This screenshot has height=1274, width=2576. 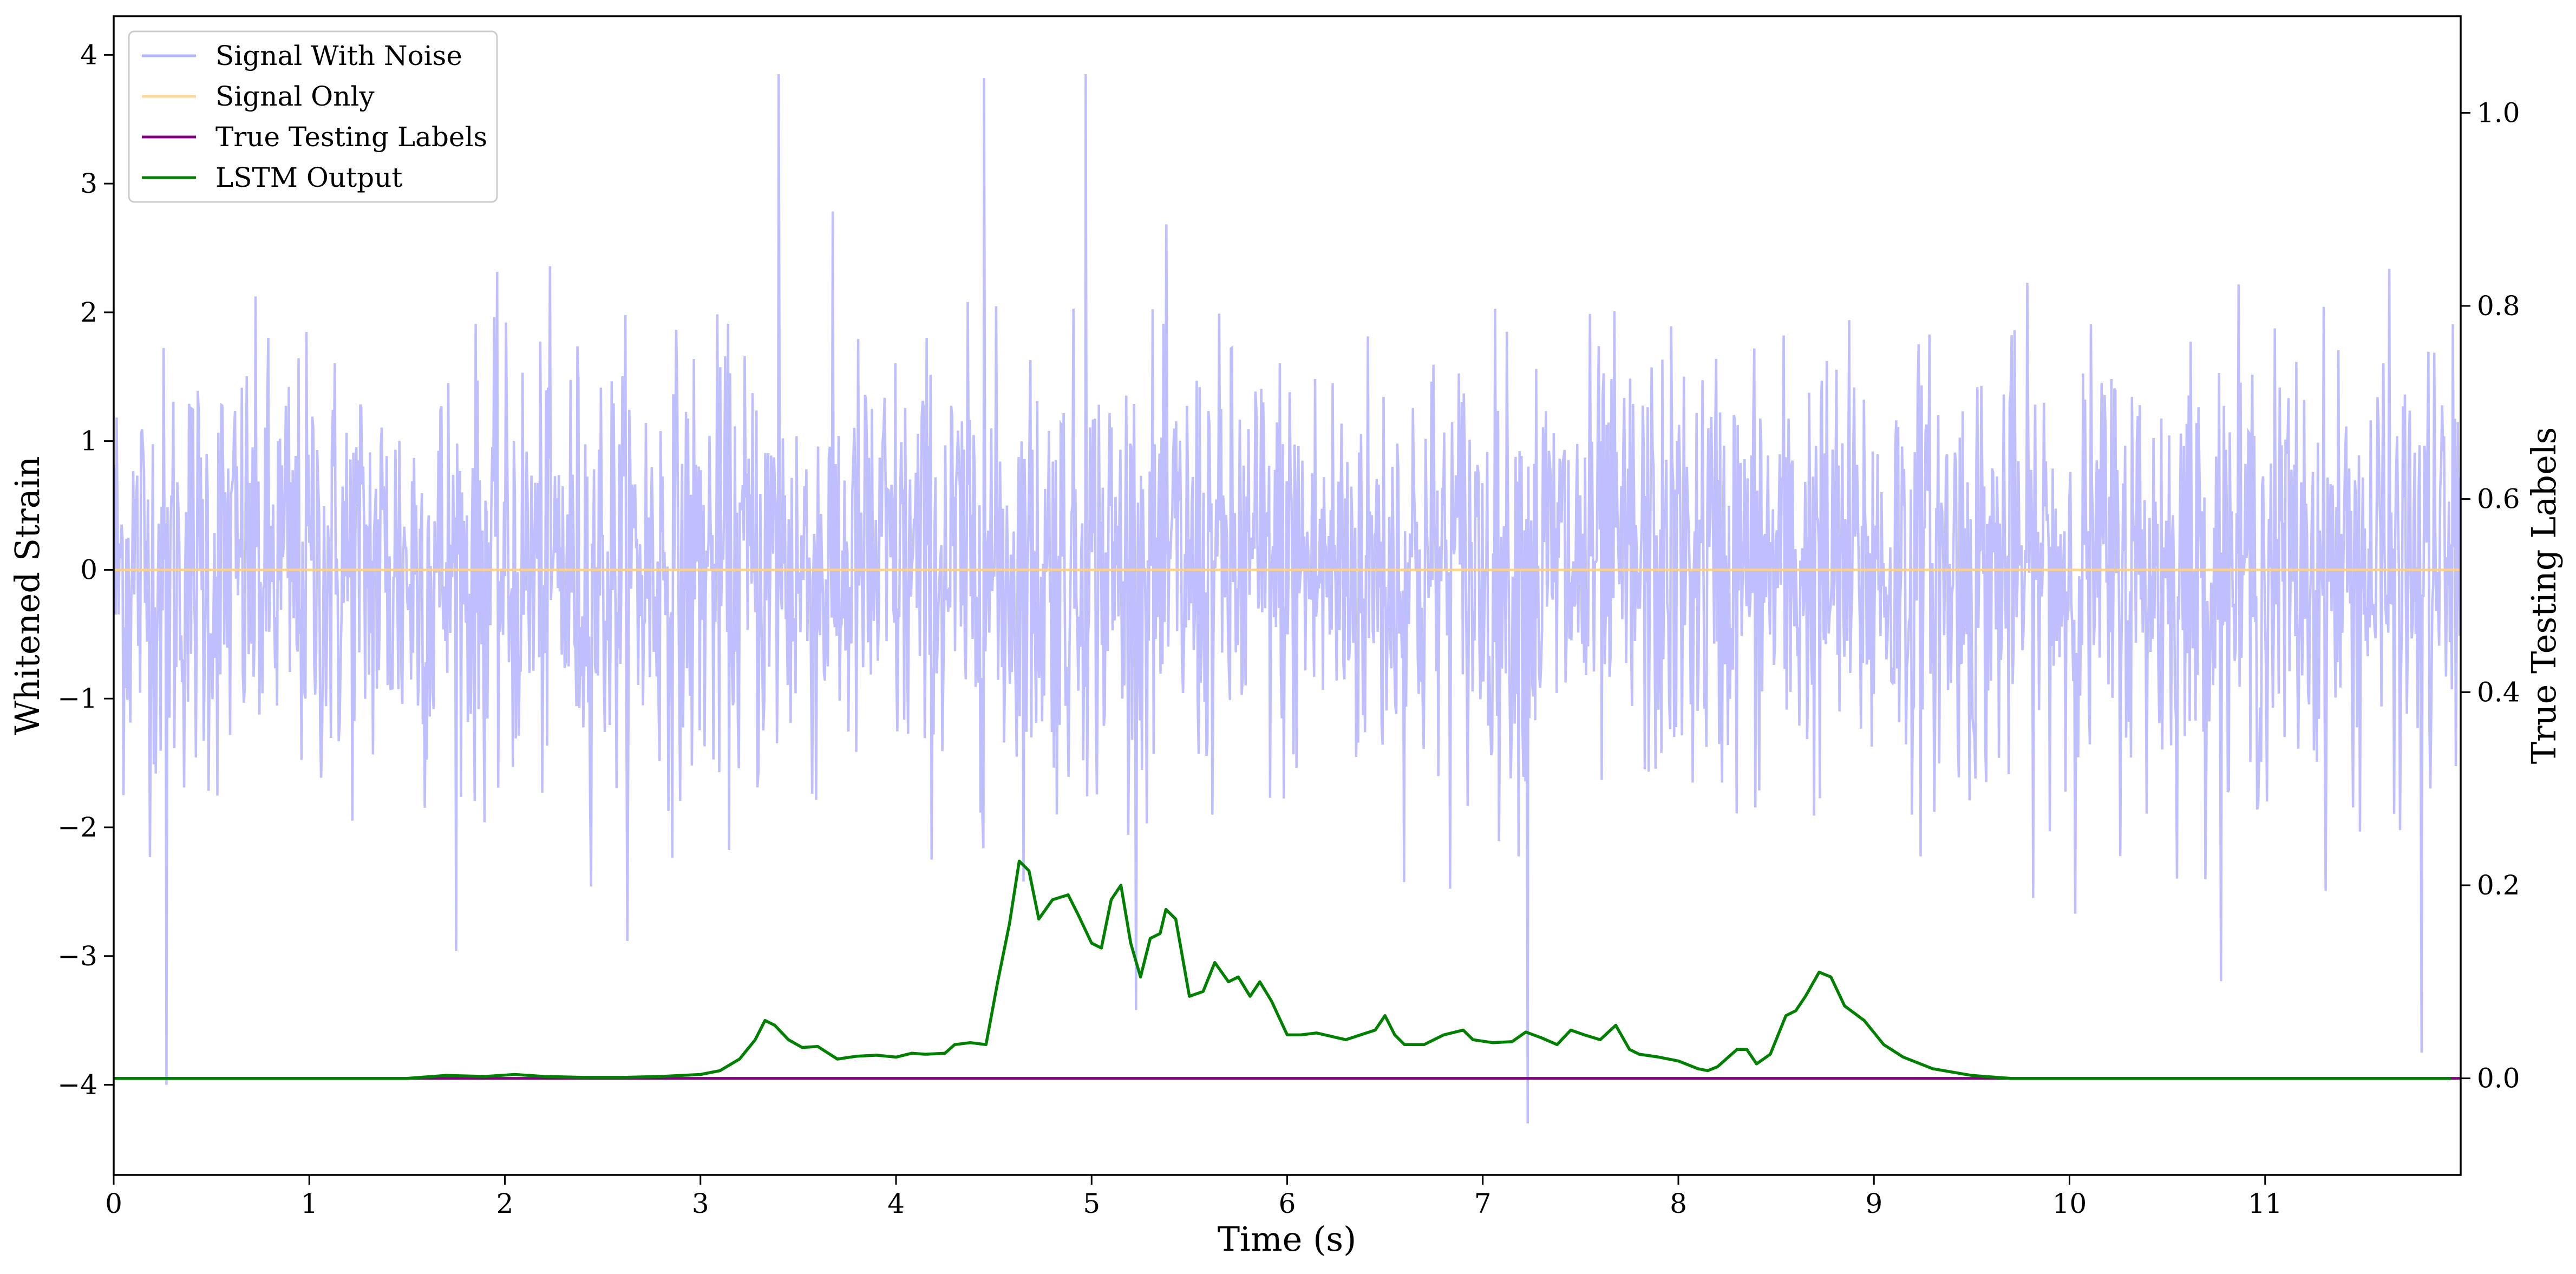 What do you see at coordinates (2498, 885) in the screenshot?
I see `right-y-tick-label: 0.2` at bounding box center [2498, 885].